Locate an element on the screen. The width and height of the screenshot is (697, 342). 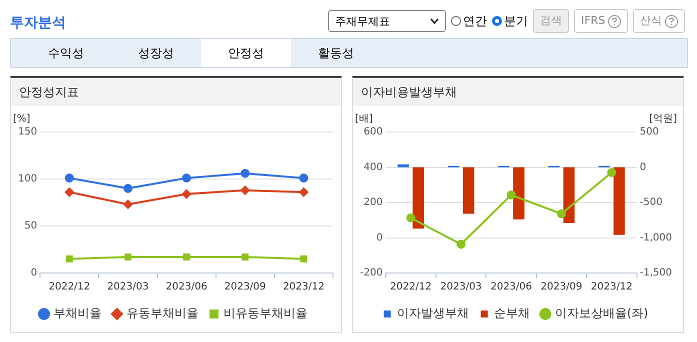
y-axis-title: [배] is located at coordinates (364, 119).